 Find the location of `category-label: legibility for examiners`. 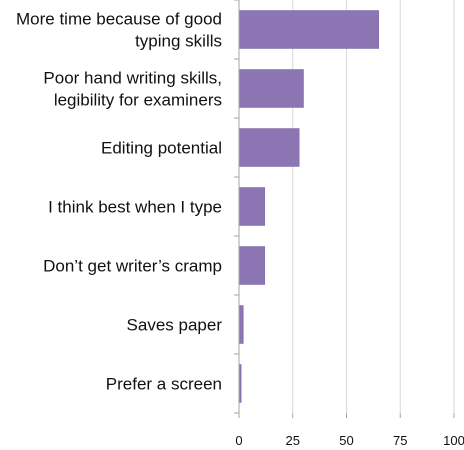

category-label: legibility for examiners is located at coordinates (138, 100).